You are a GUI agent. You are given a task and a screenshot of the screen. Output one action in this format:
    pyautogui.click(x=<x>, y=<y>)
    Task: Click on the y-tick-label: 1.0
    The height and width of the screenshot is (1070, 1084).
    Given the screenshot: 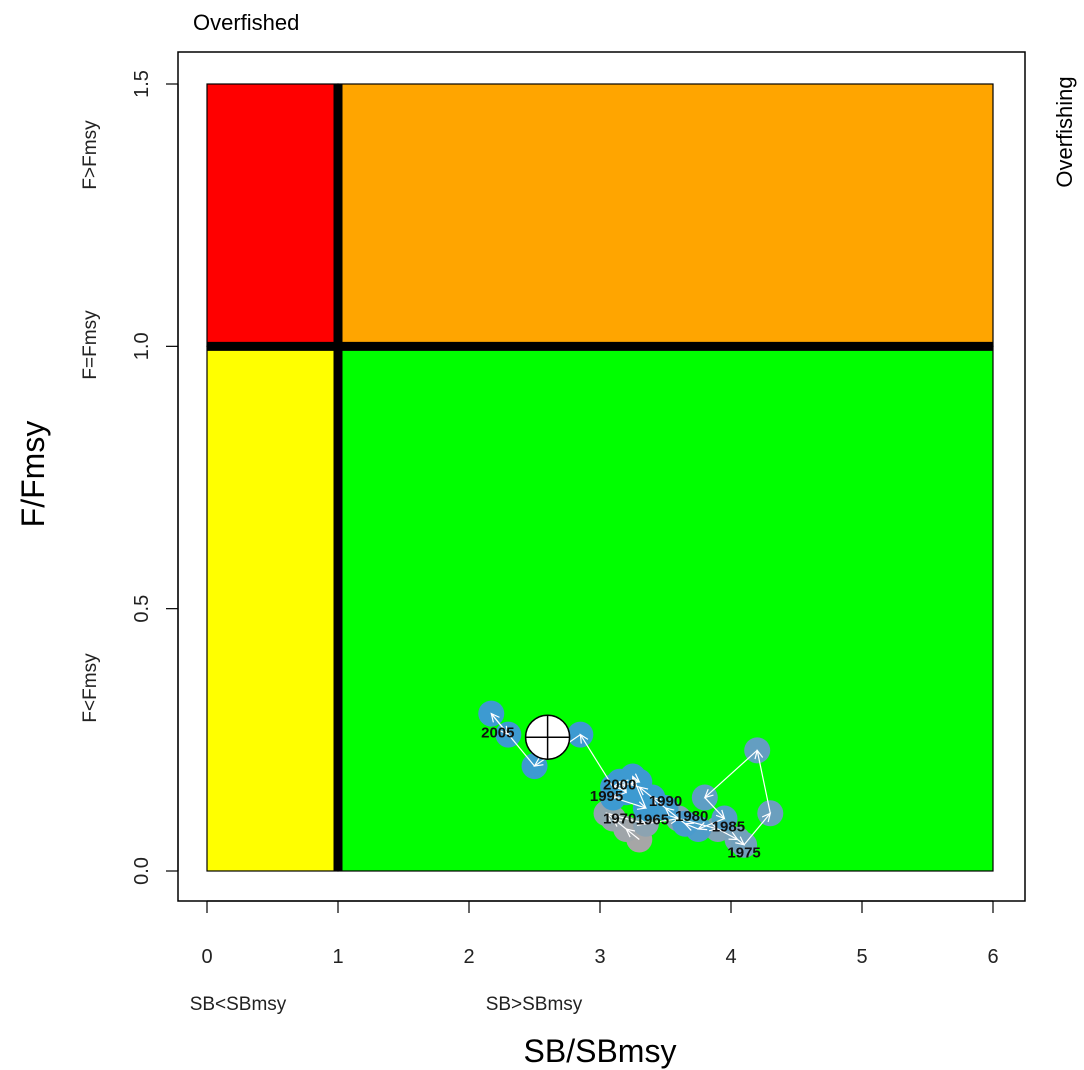 What is the action you would take?
    pyautogui.click(x=142, y=346)
    